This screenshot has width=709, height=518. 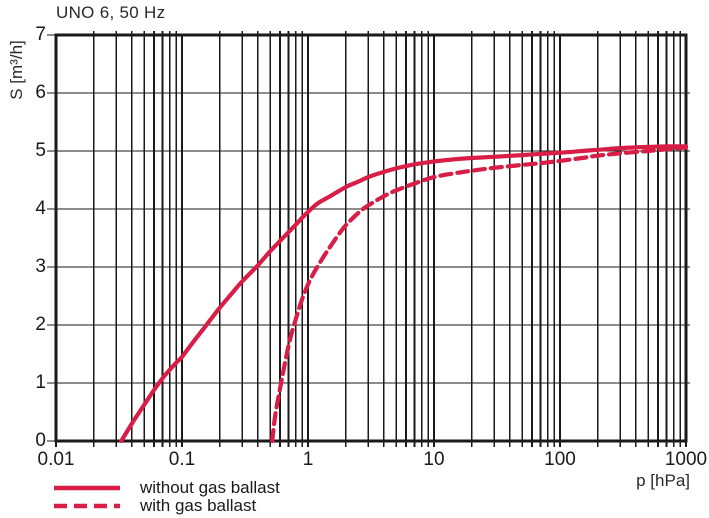 I want to click on legend-item-with-gas-ballast: with gas ballast, so click(x=166, y=505).